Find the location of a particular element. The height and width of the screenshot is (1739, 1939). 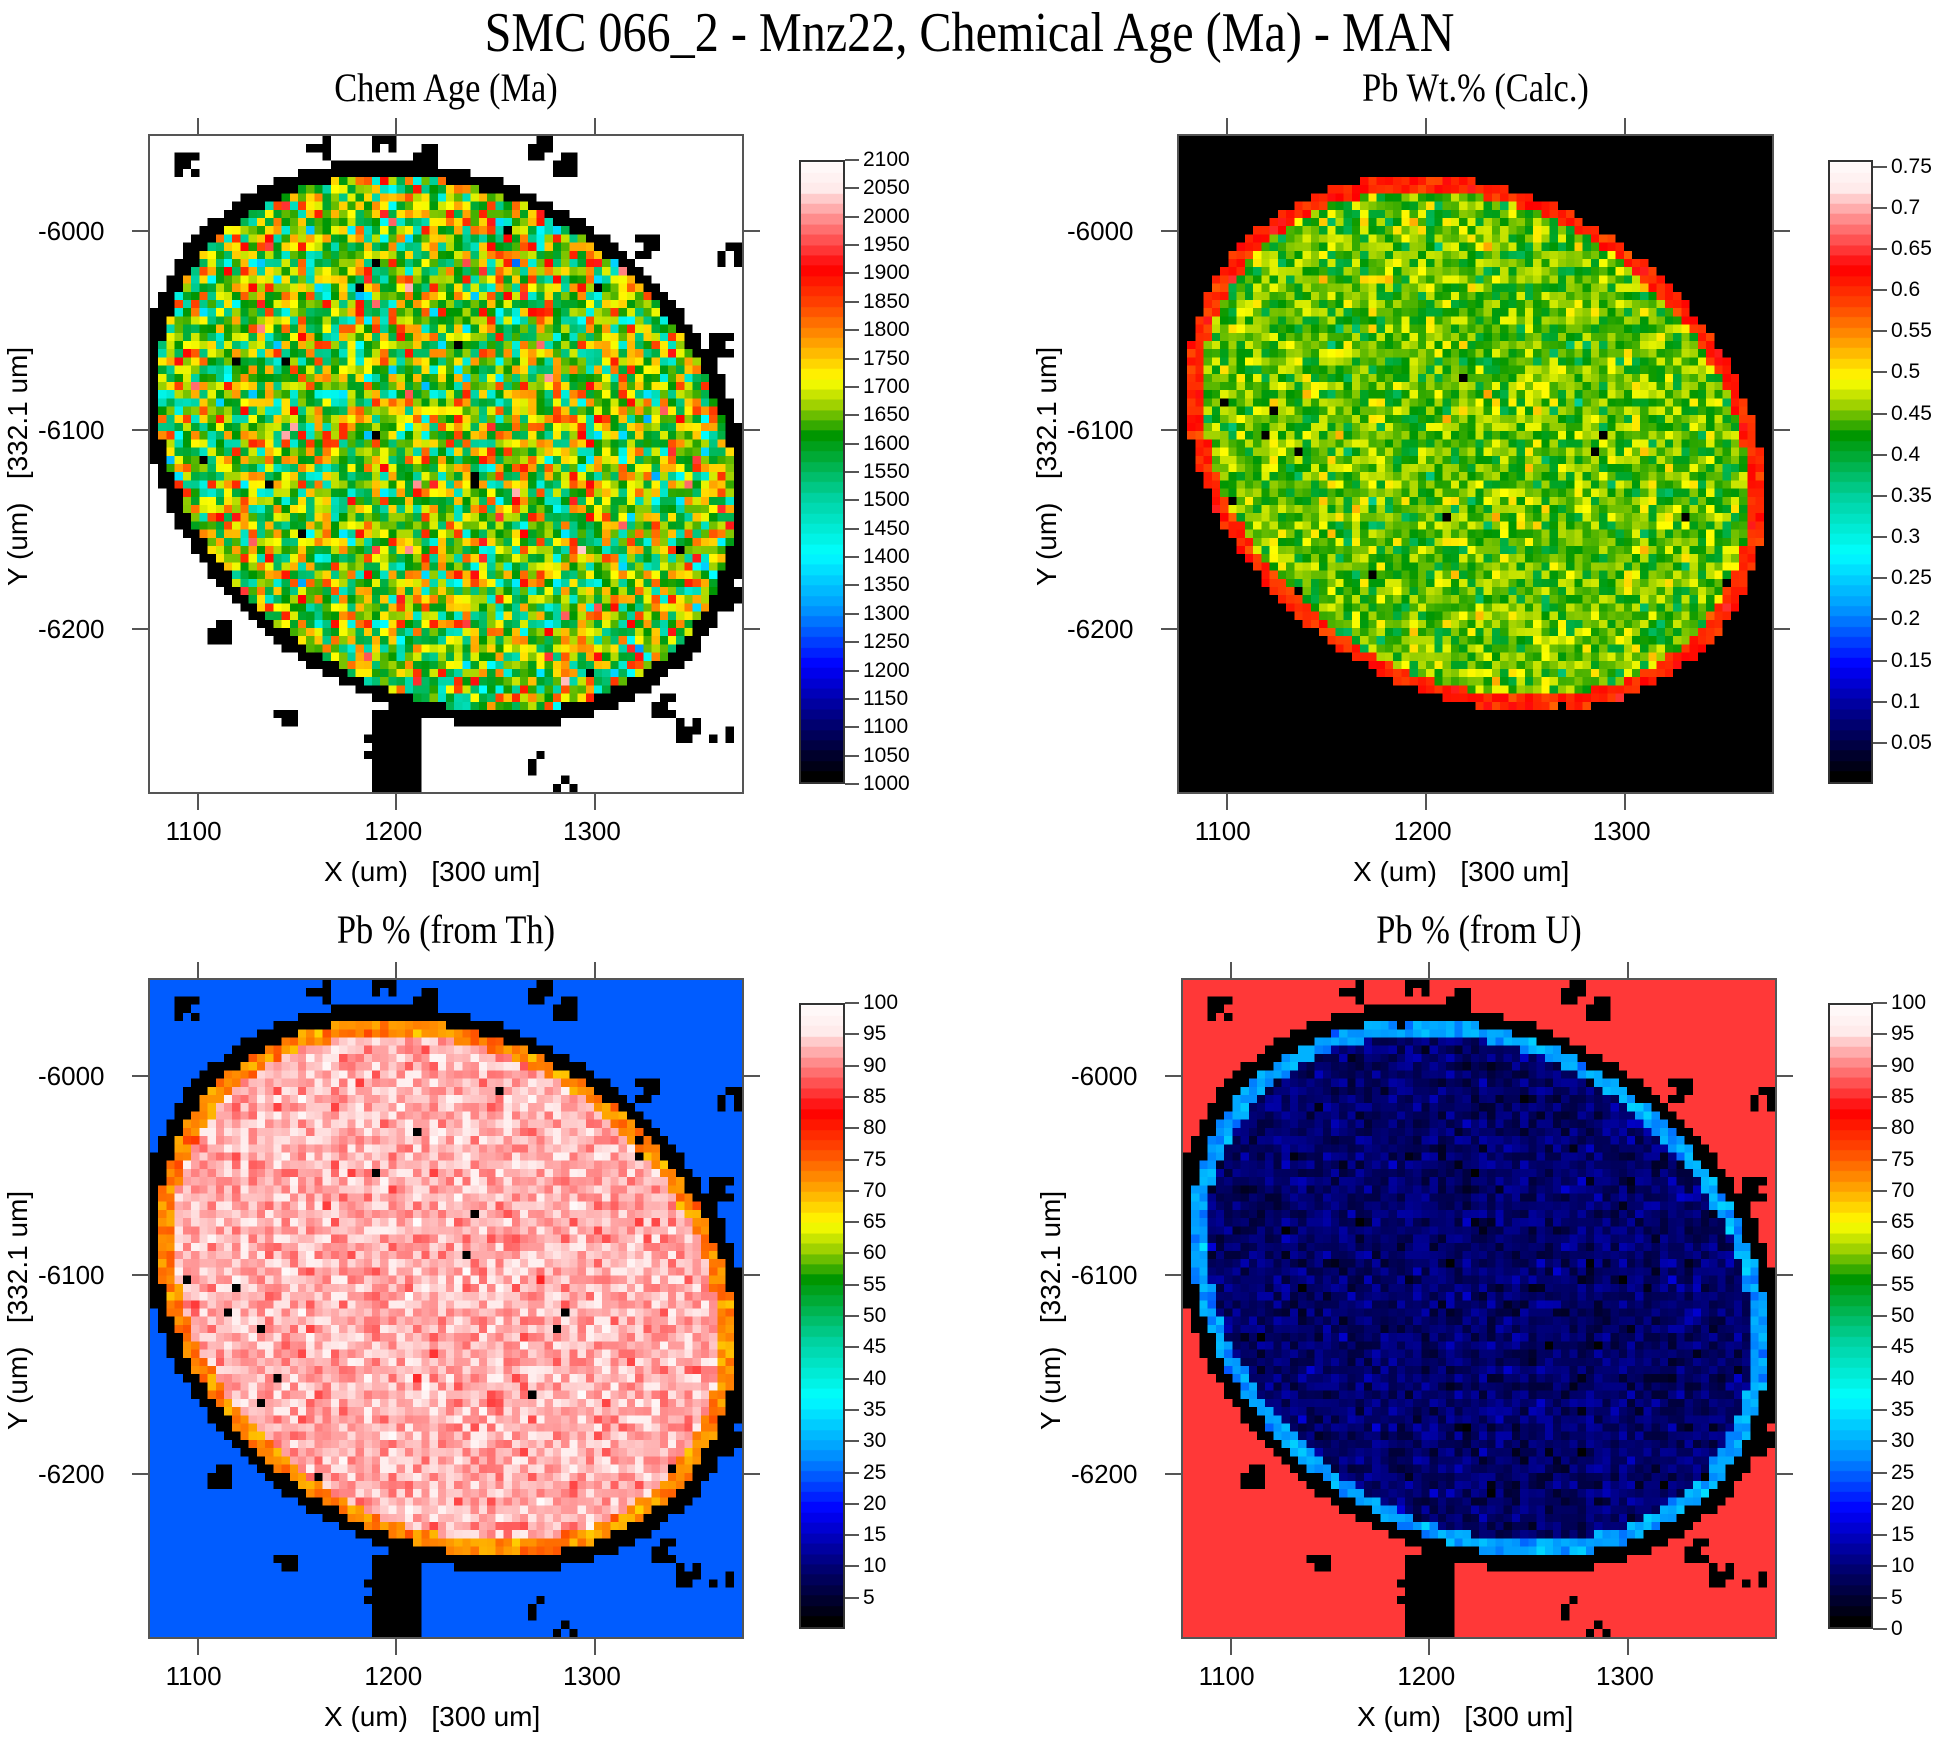

colorbar-tick-label: 20 is located at coordinates (1903, 1503).